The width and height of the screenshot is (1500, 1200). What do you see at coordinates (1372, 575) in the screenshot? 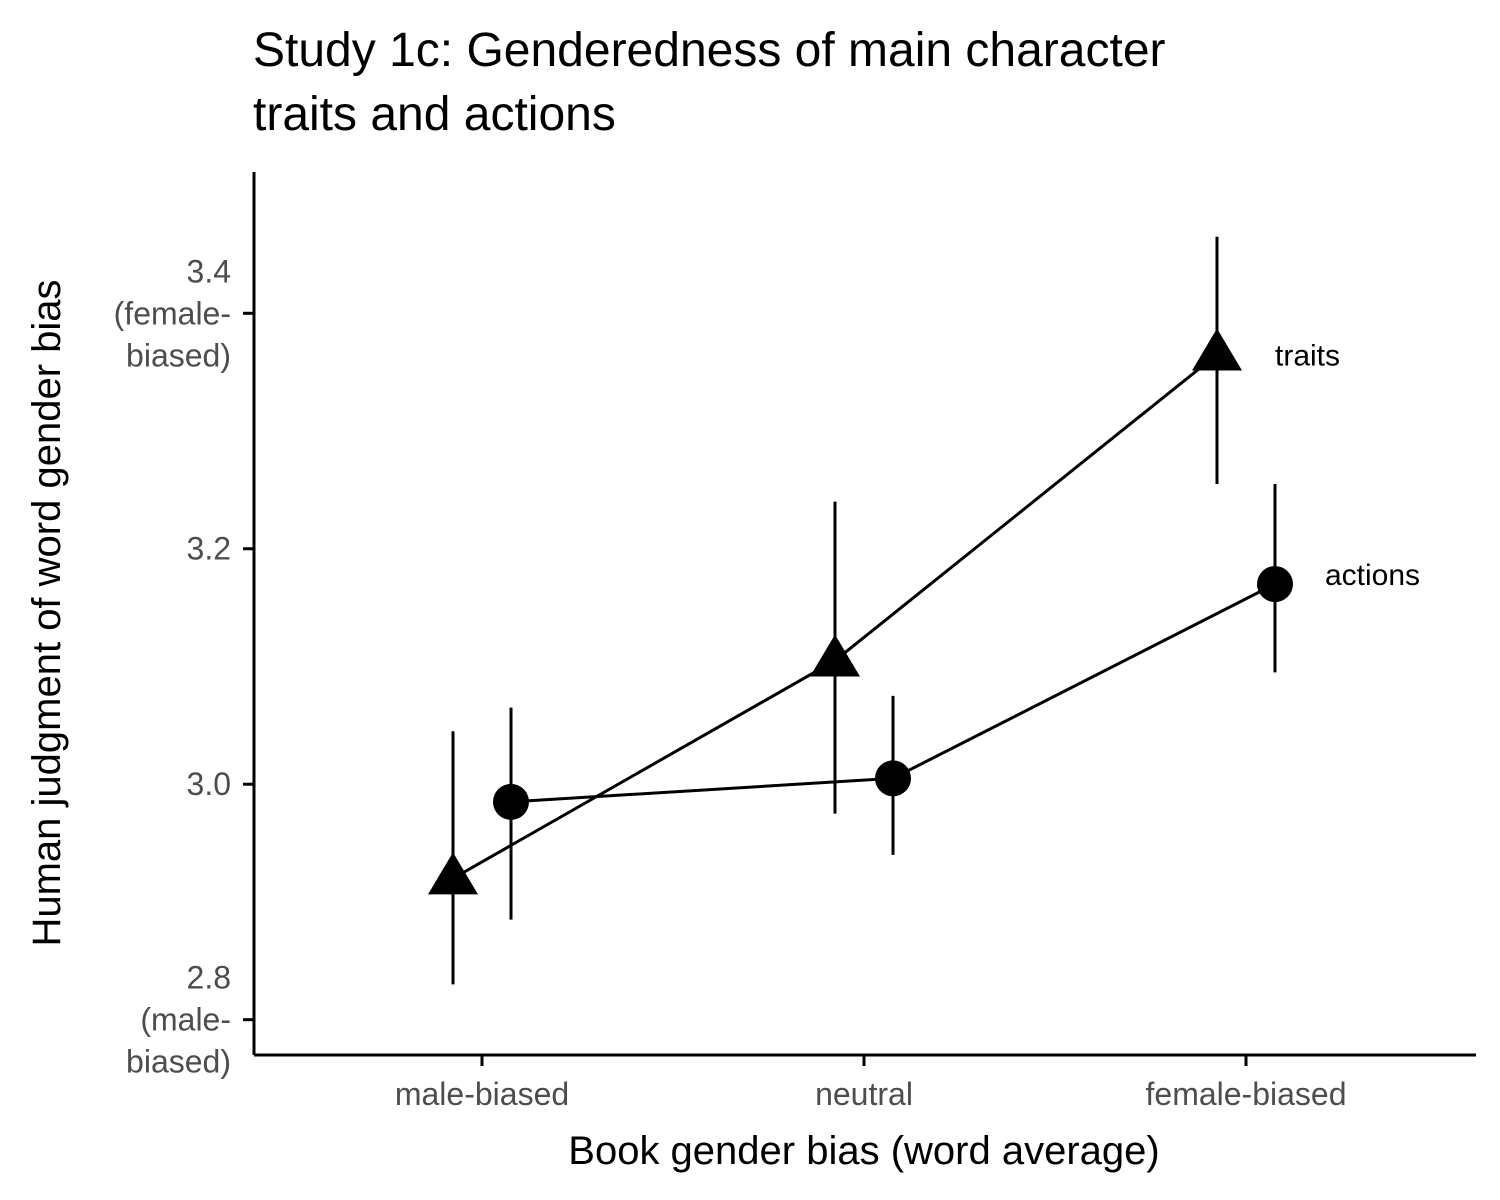
I see `series-label-actions: actions` at bounding box center [1372, 575].